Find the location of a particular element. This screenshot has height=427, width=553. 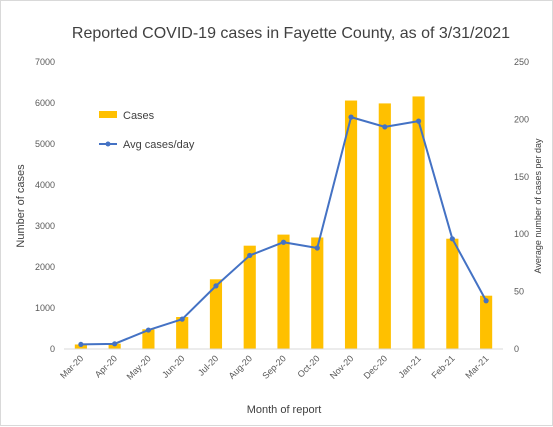

legend-label-avg-cases-per-day: Avg cases/day is located at coordinates (159, 145).